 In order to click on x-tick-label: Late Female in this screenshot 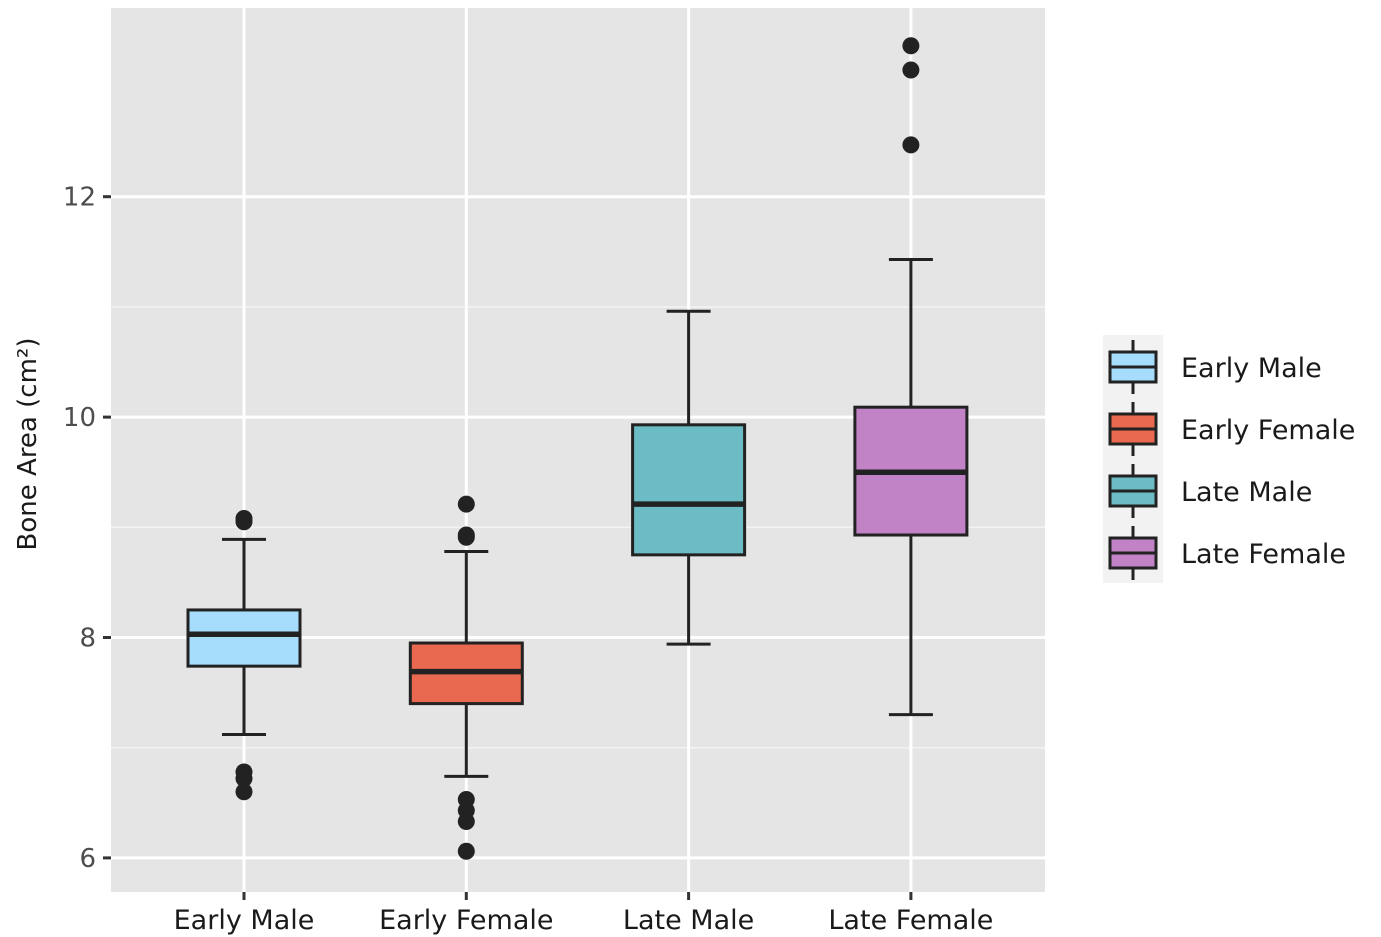, I will do `click(910, 920)`.